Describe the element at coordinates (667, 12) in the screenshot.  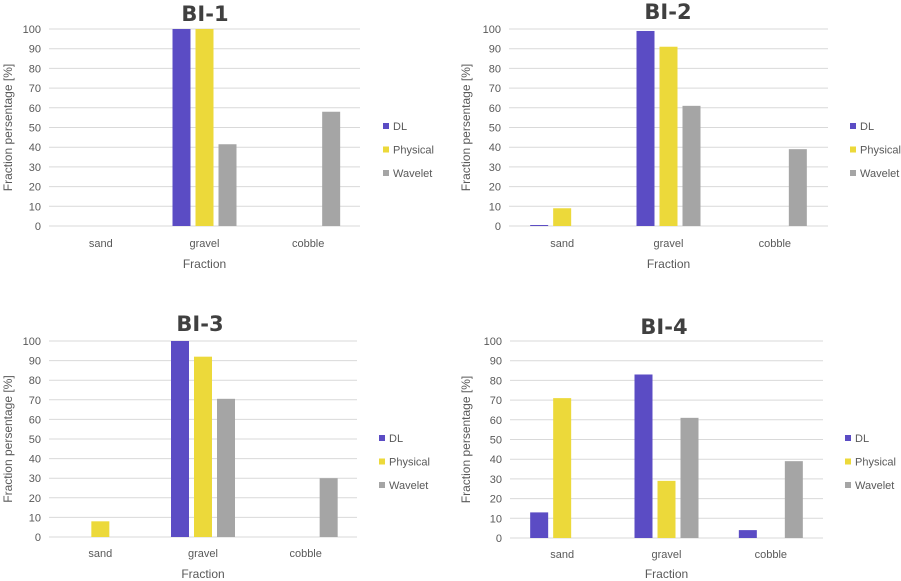
I see `chart-title: BI-2` at that location.